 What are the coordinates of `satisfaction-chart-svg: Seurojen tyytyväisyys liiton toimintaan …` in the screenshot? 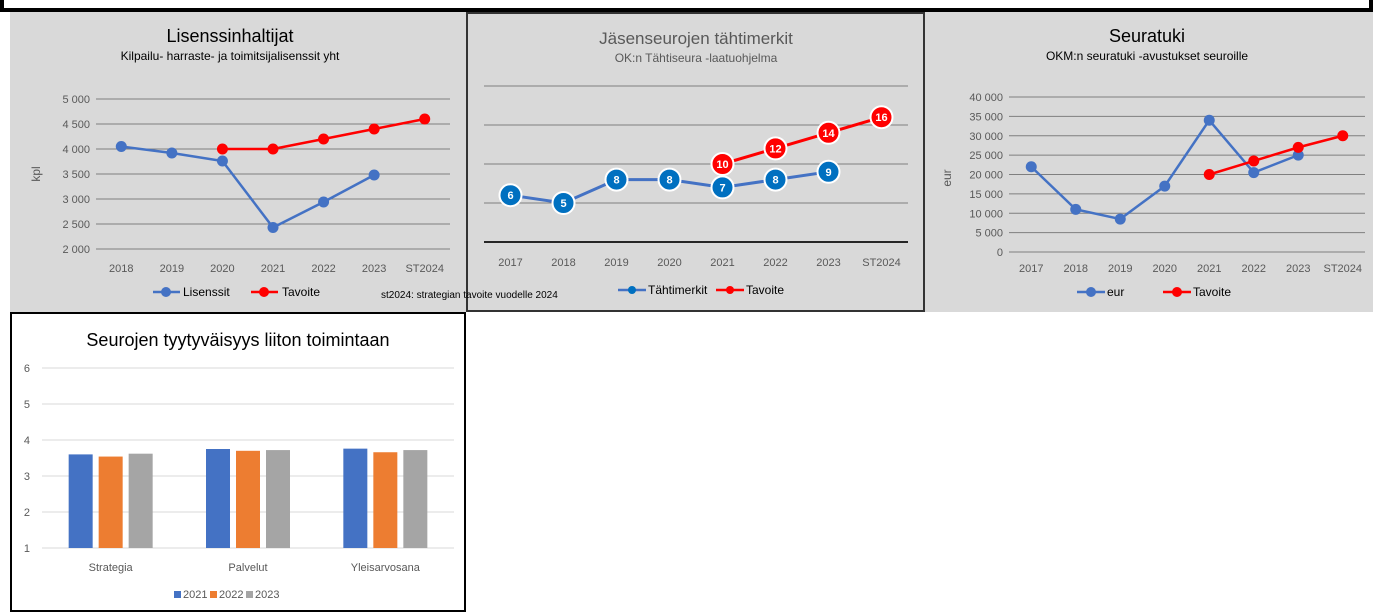 It's located at (239, 465).